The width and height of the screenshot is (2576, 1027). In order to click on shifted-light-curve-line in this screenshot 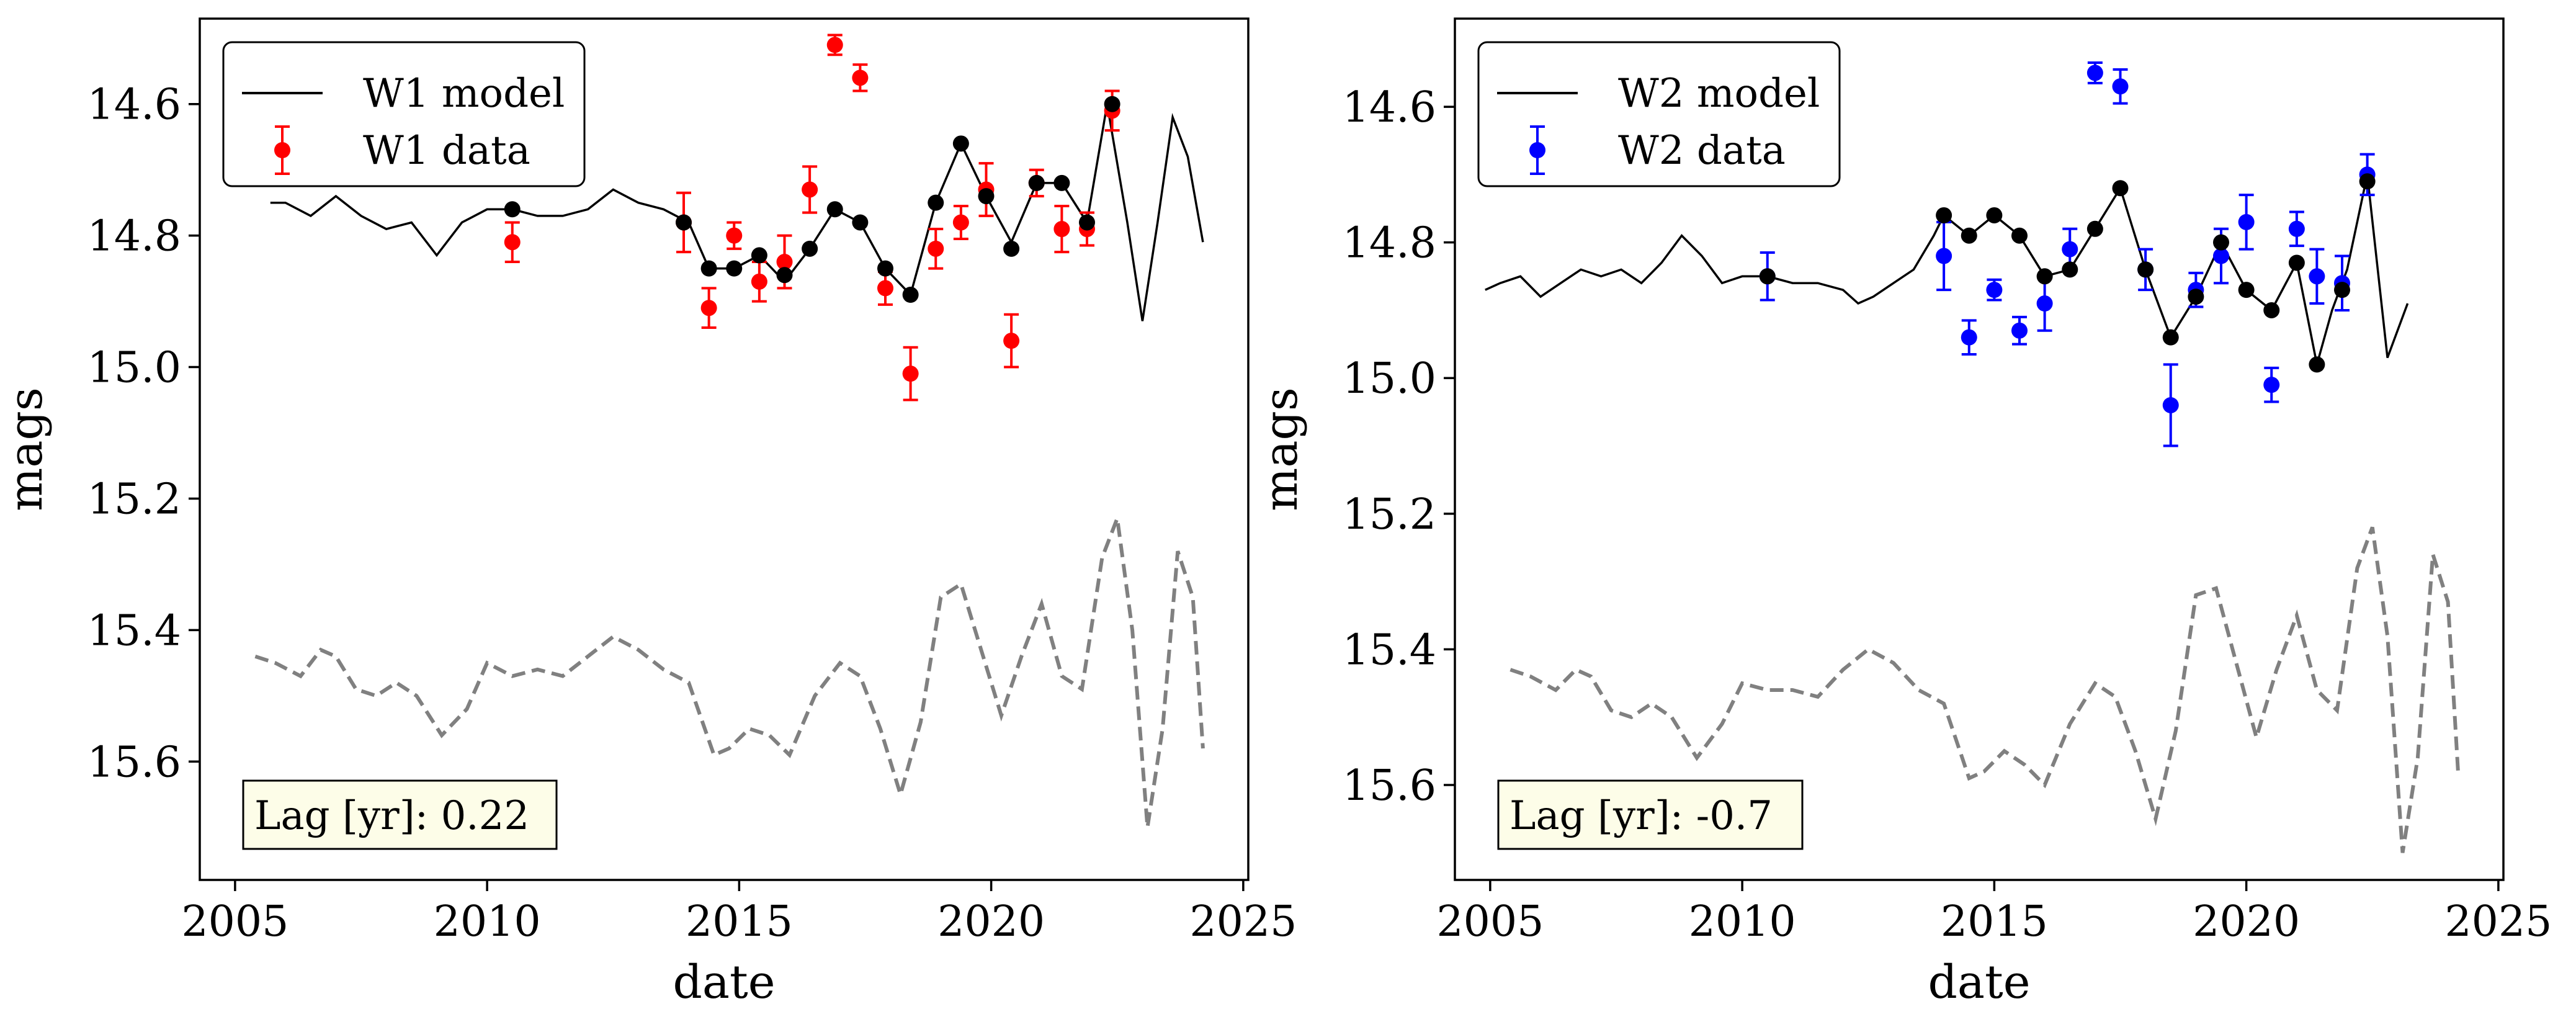, I will do `click(729, 673)`.